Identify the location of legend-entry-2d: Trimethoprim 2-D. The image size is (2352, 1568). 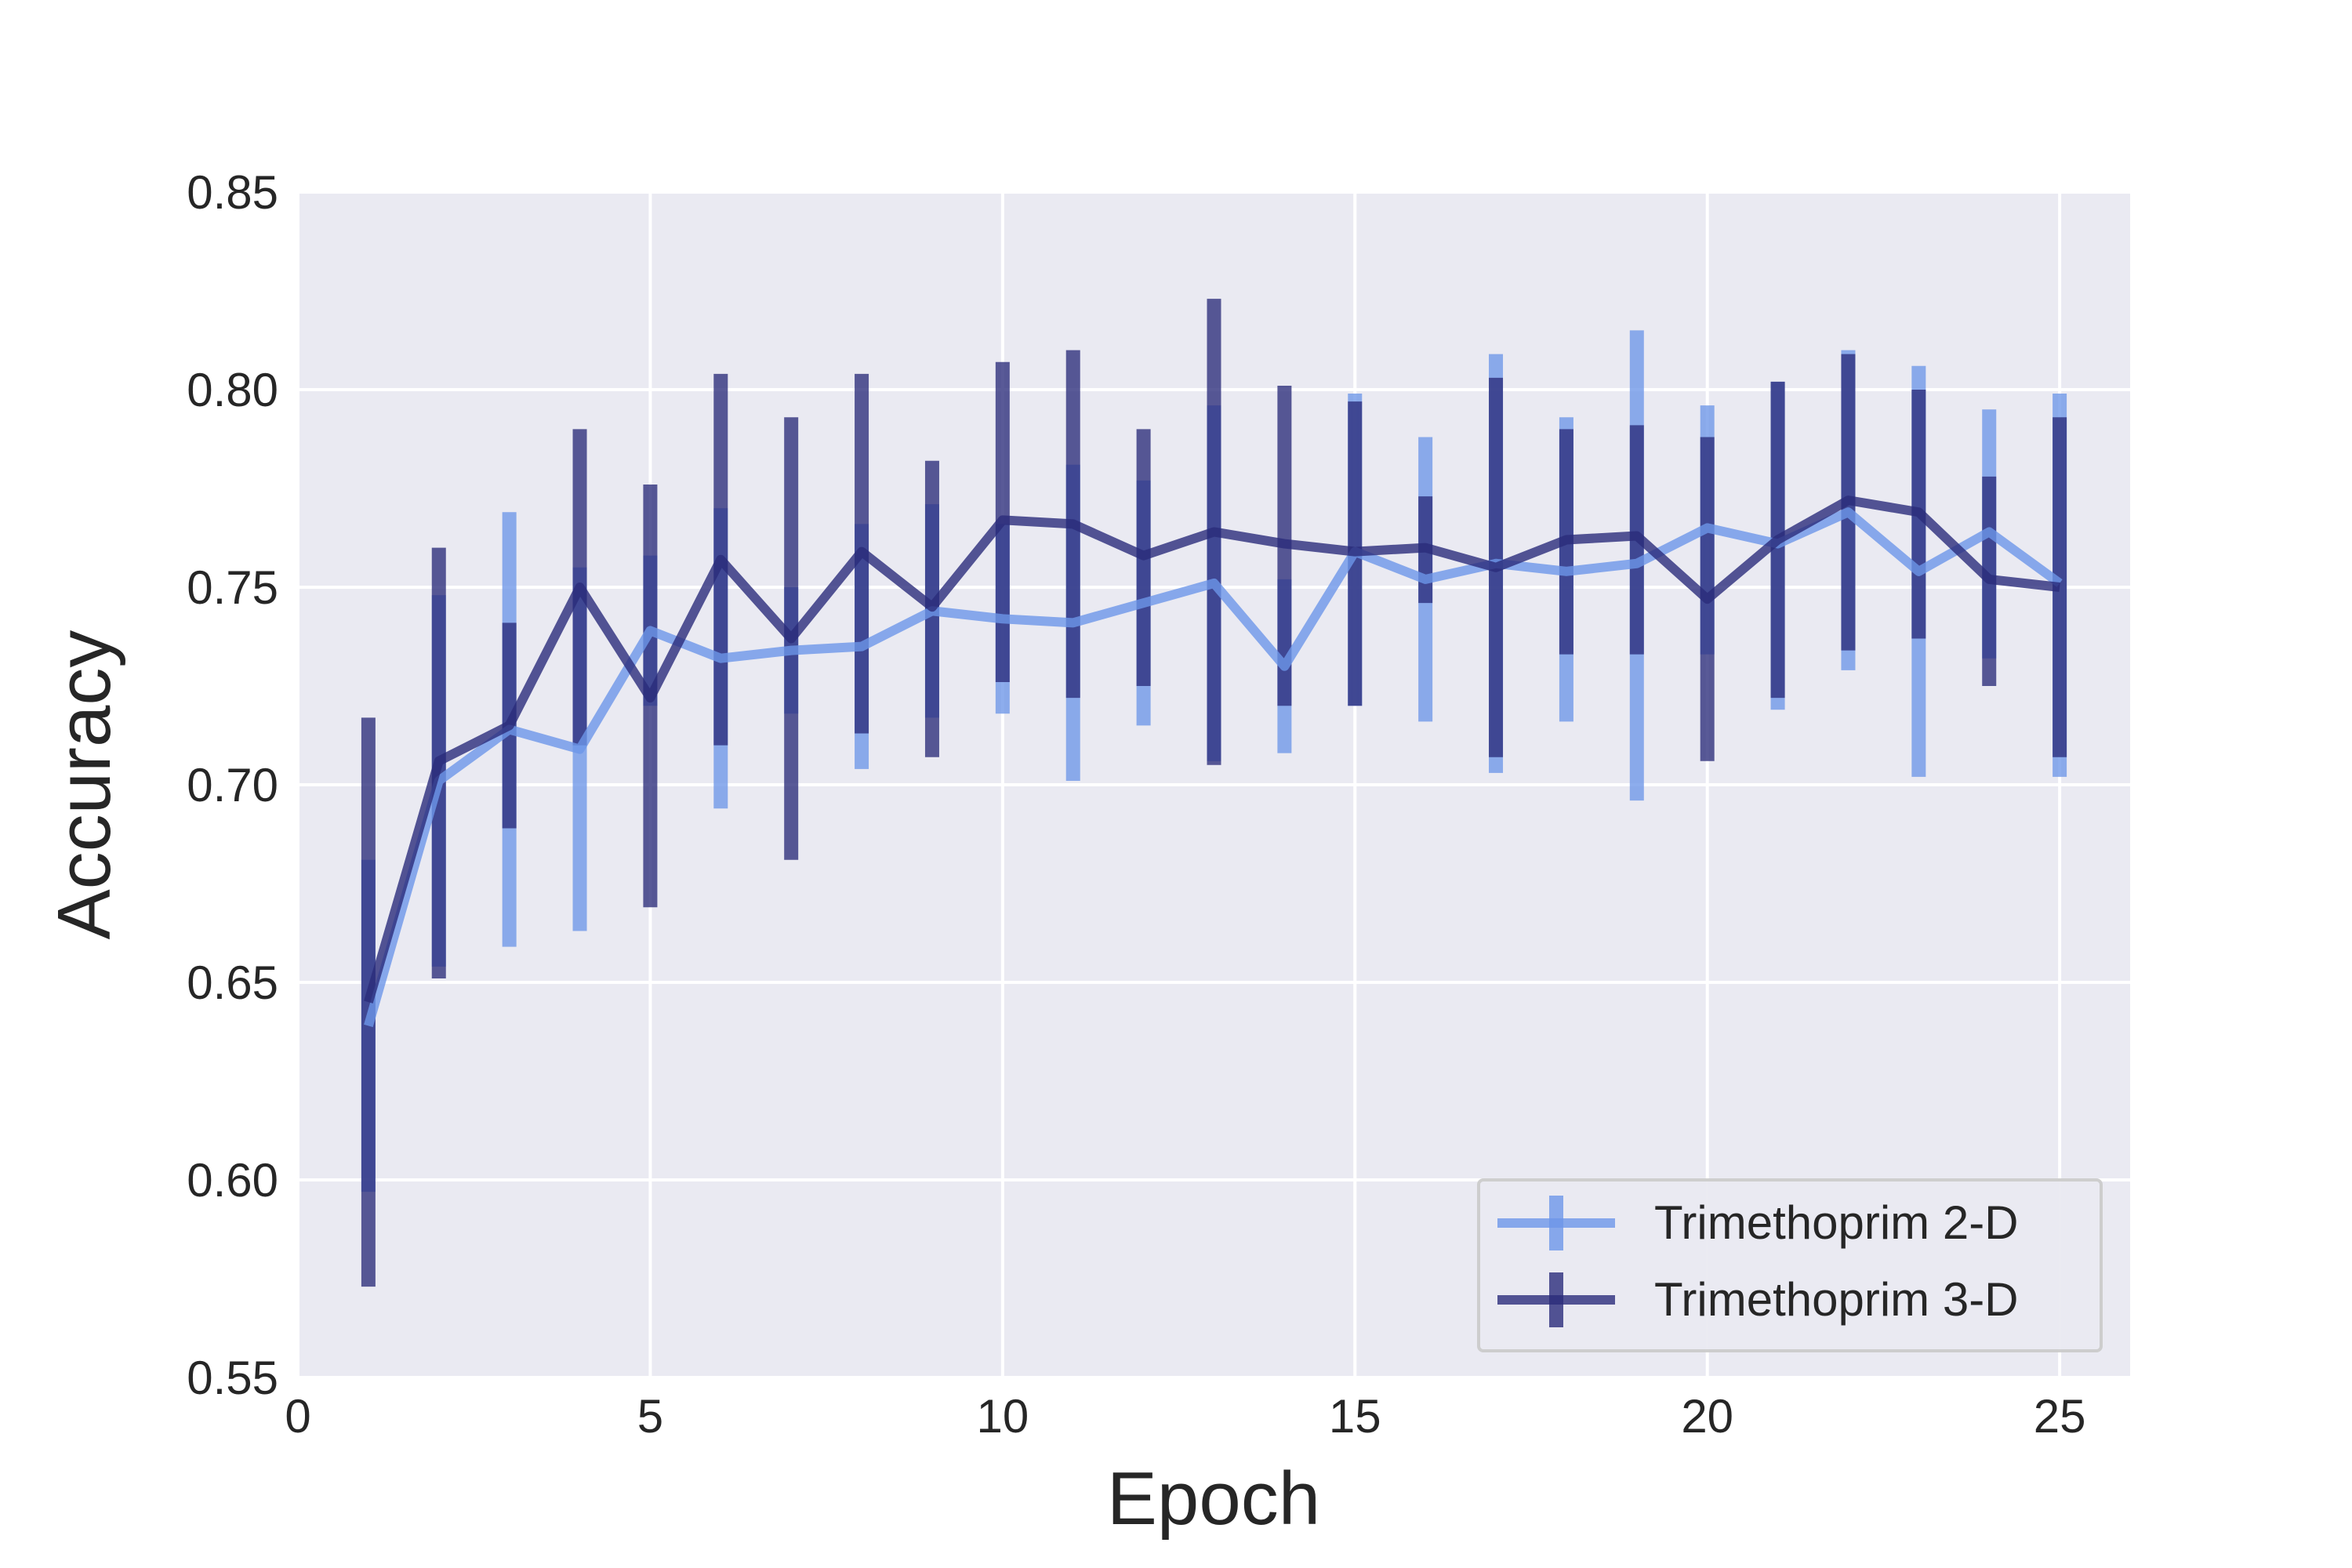
(1758, 1223).